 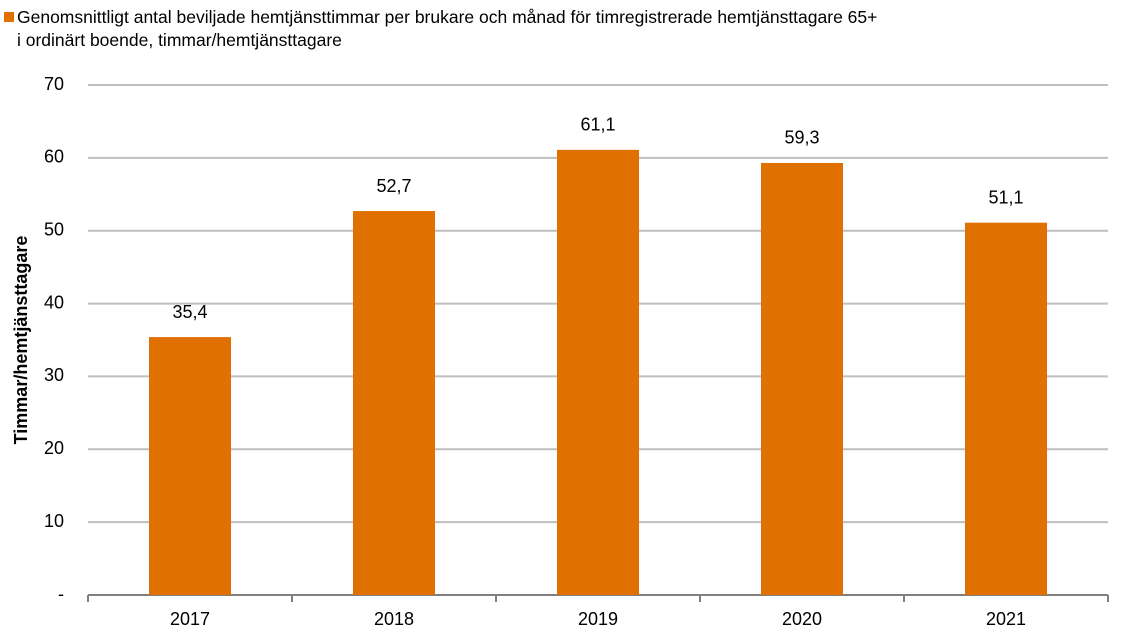 I want to click on data-label: 51,1, so click(x=1005, y=197).